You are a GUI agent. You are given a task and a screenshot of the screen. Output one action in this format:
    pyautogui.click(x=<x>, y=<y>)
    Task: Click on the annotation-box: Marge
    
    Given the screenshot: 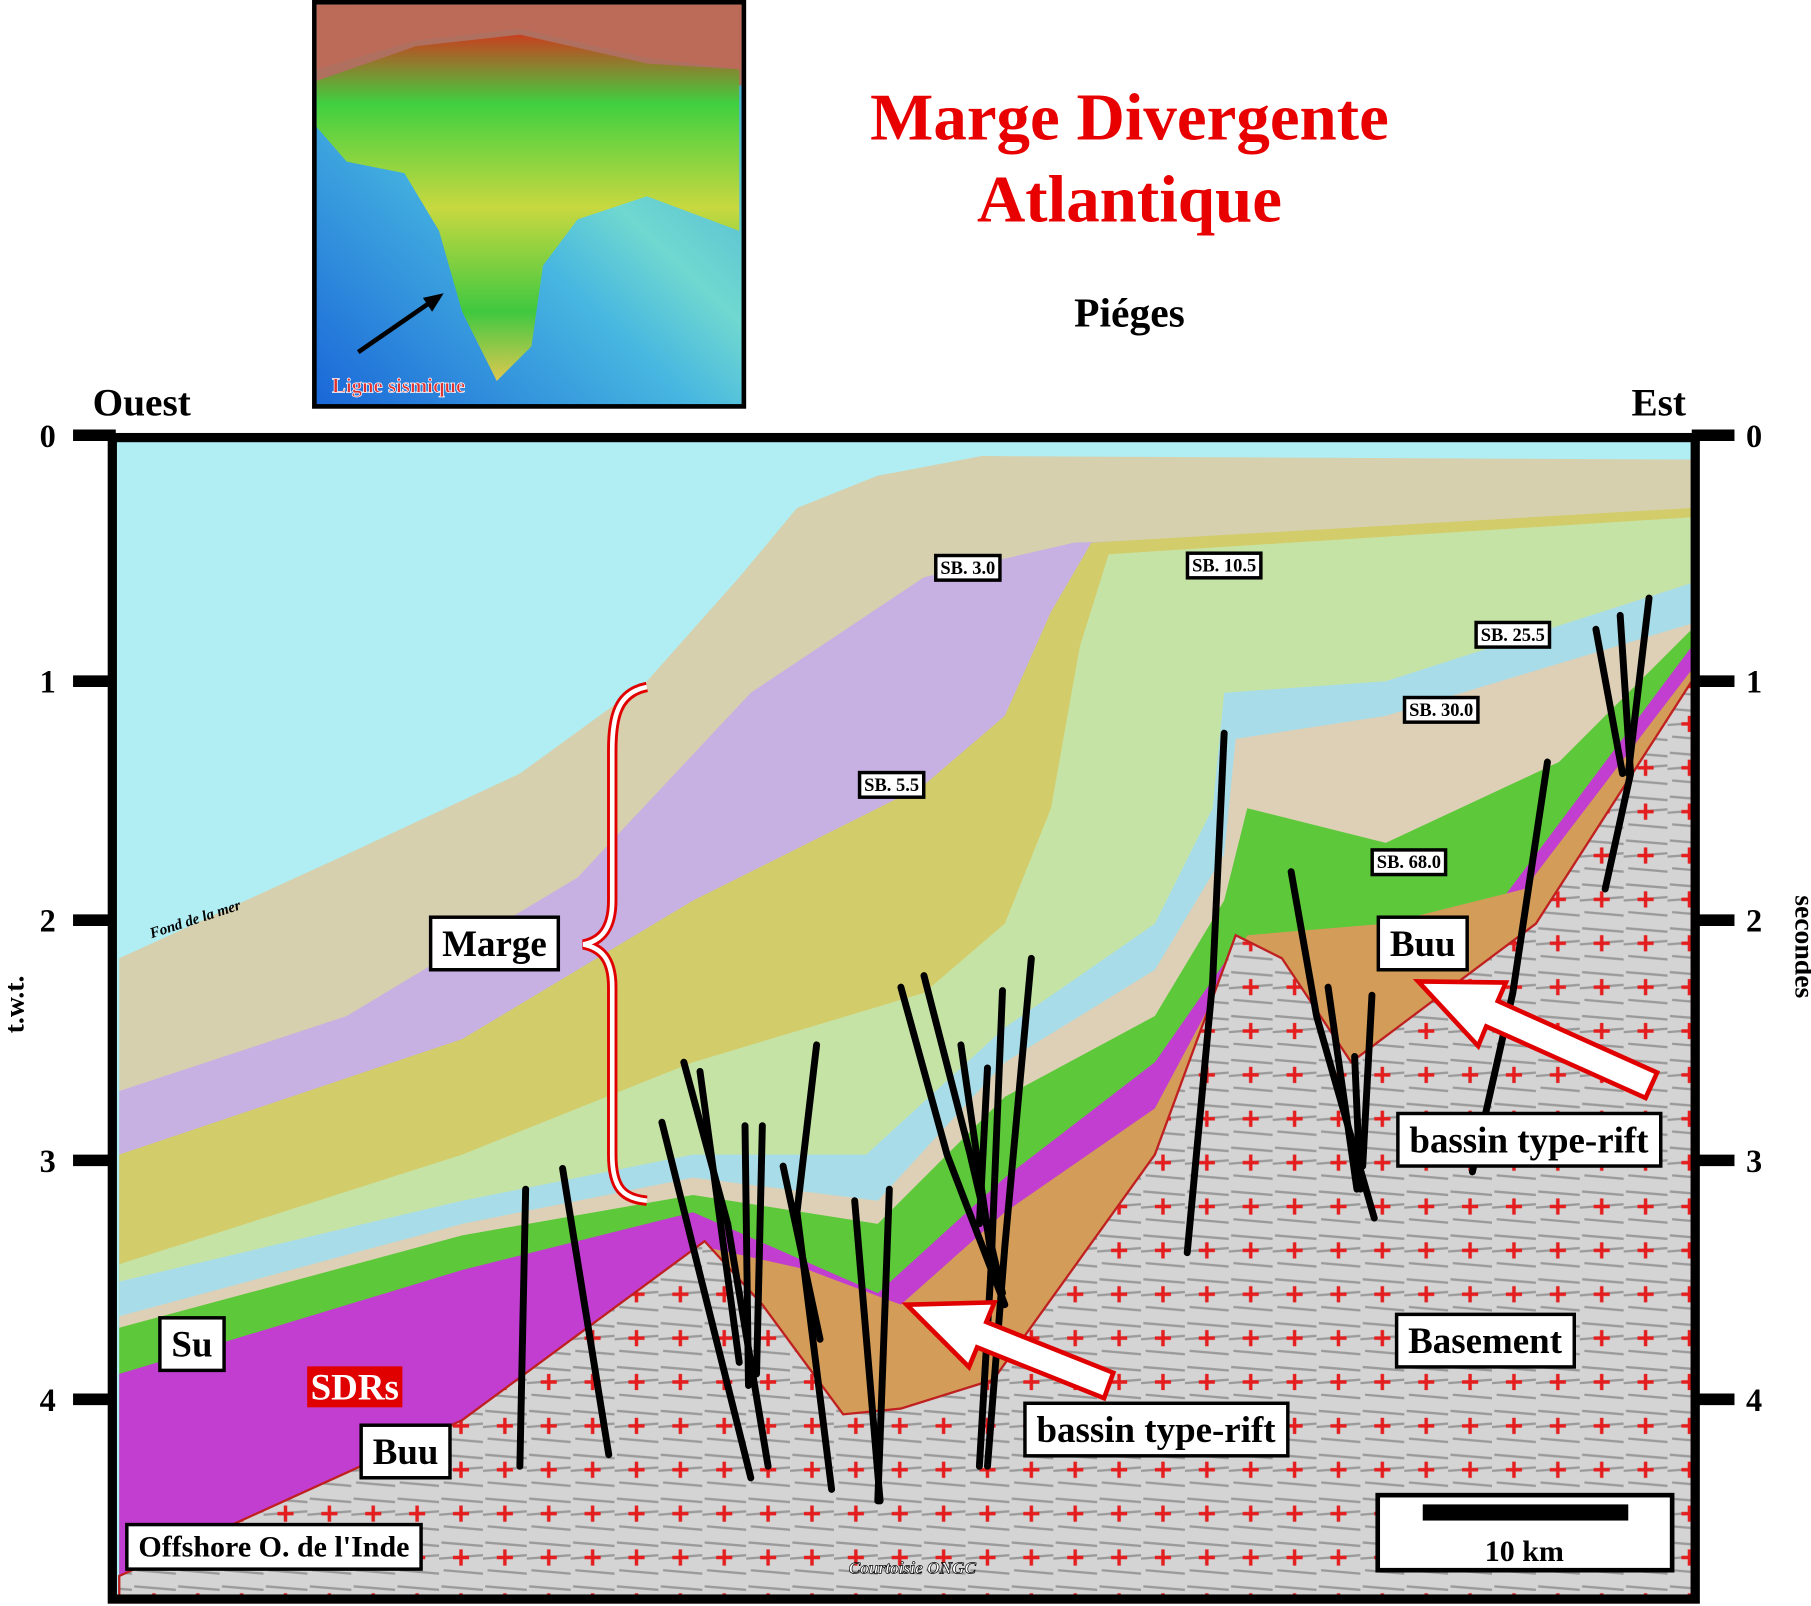 What is the action you would take?
    pyautogui.click(x=494, y=943)
    